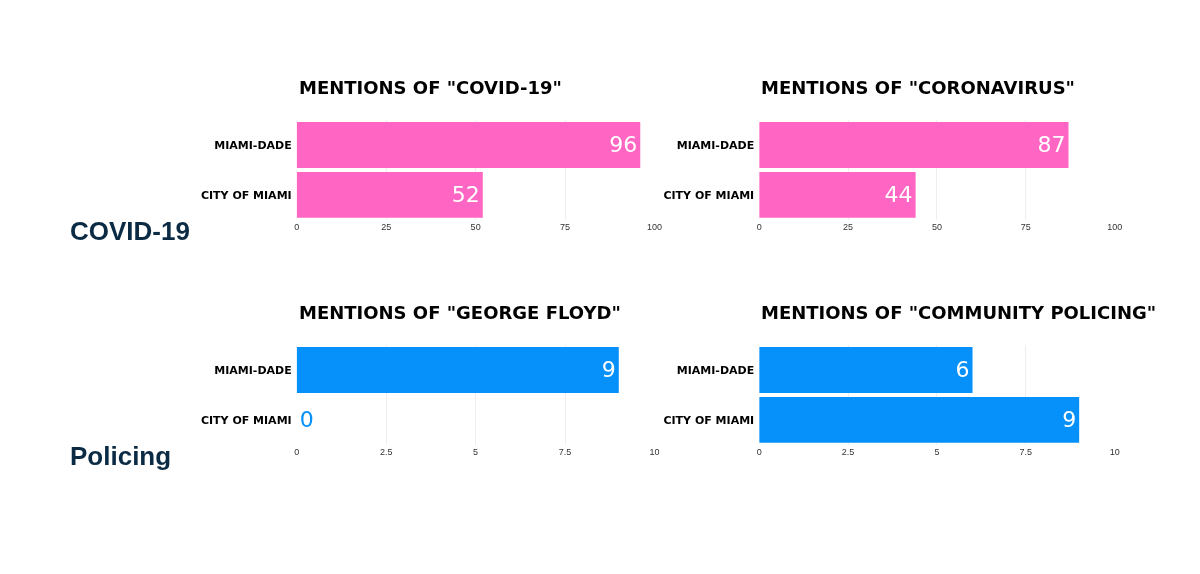 The width and height of the screenshot is (1200, 574). What do you see at coordinates (121, 456) in the screenshot?
I see `text: Policing` at bounding box center [121, 456].